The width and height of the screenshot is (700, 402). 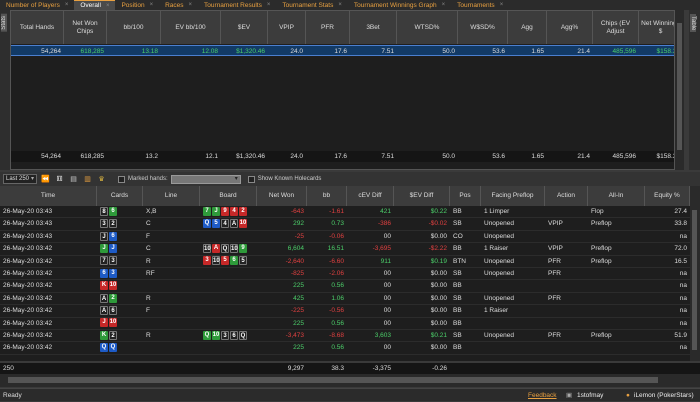 What do you see at coordinates (148, 261) in the screenshot?
I see `hand-cell: R` at bounding box center [148, 261].